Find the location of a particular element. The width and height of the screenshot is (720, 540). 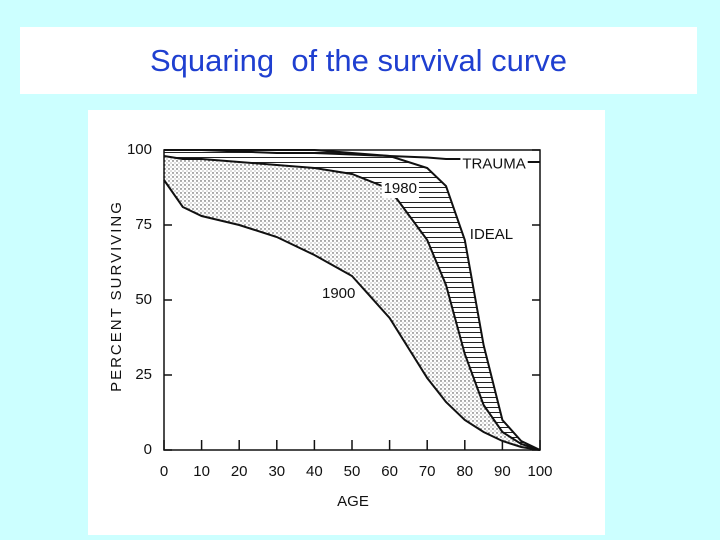

series-label: IDEAL is located at coordinates (491, 234).